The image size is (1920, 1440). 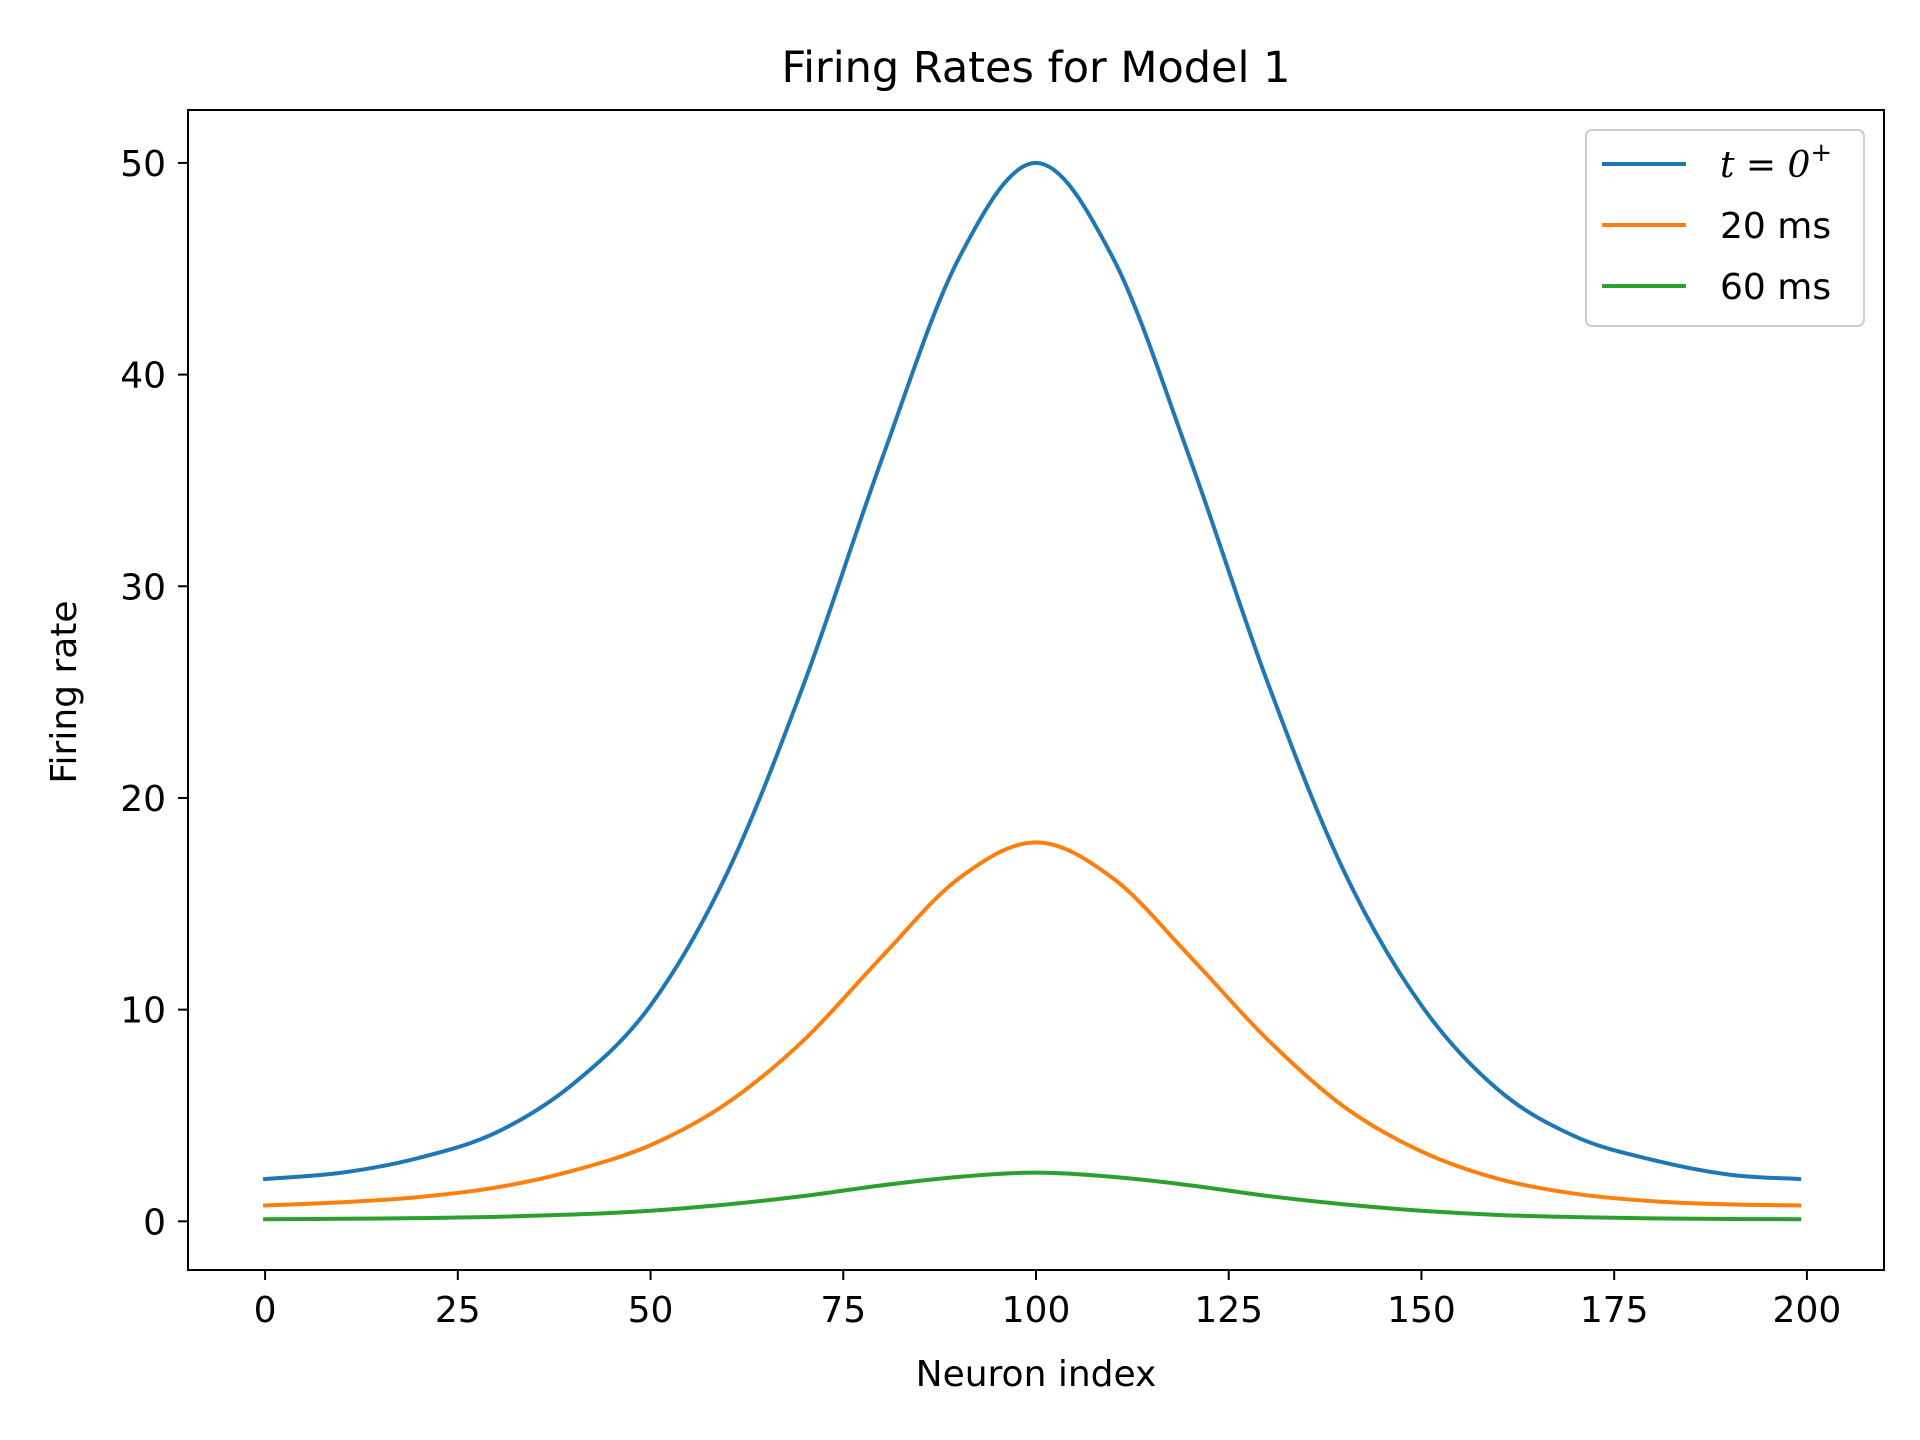 What do you see at coordinates (1775, 287) in the screenshot?
I see `legend-label-2: 60 ms` at bounding box center [1775, 287].